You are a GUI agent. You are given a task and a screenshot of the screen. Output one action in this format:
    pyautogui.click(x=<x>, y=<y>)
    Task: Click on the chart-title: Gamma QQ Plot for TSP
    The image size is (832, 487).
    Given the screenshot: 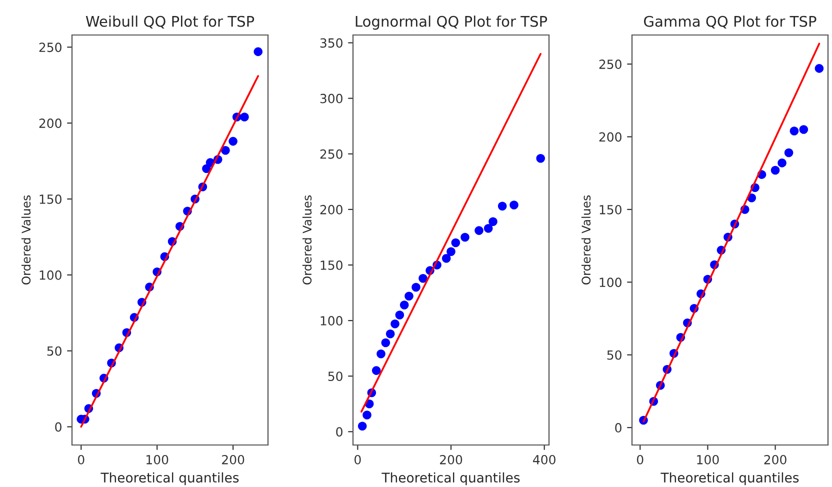 What is the action you would take?
    pyautogui.click(x=730, y=22)
    